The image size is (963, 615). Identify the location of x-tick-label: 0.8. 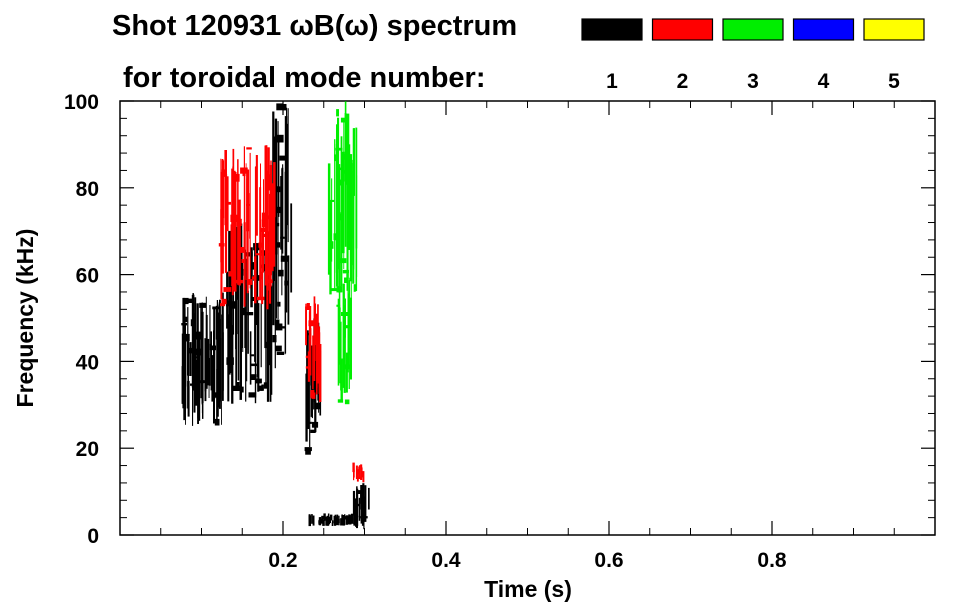
(772, 560).